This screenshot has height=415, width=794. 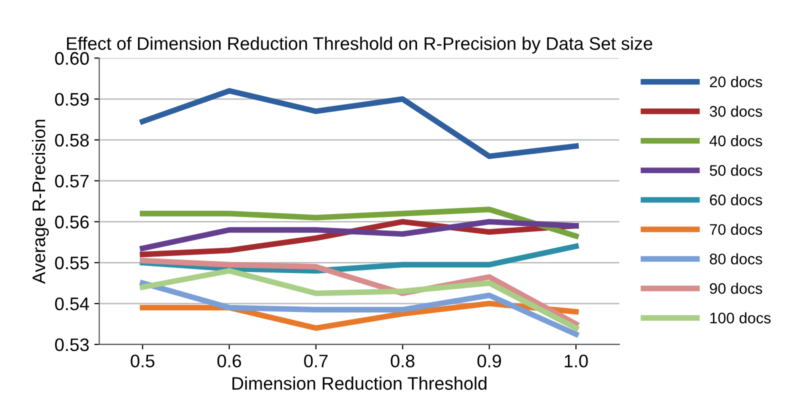 What do you see at coordinates (316, 361) in the screenshot?
I see `x-tick-label: 0.7` at bounding box center [316, 361].